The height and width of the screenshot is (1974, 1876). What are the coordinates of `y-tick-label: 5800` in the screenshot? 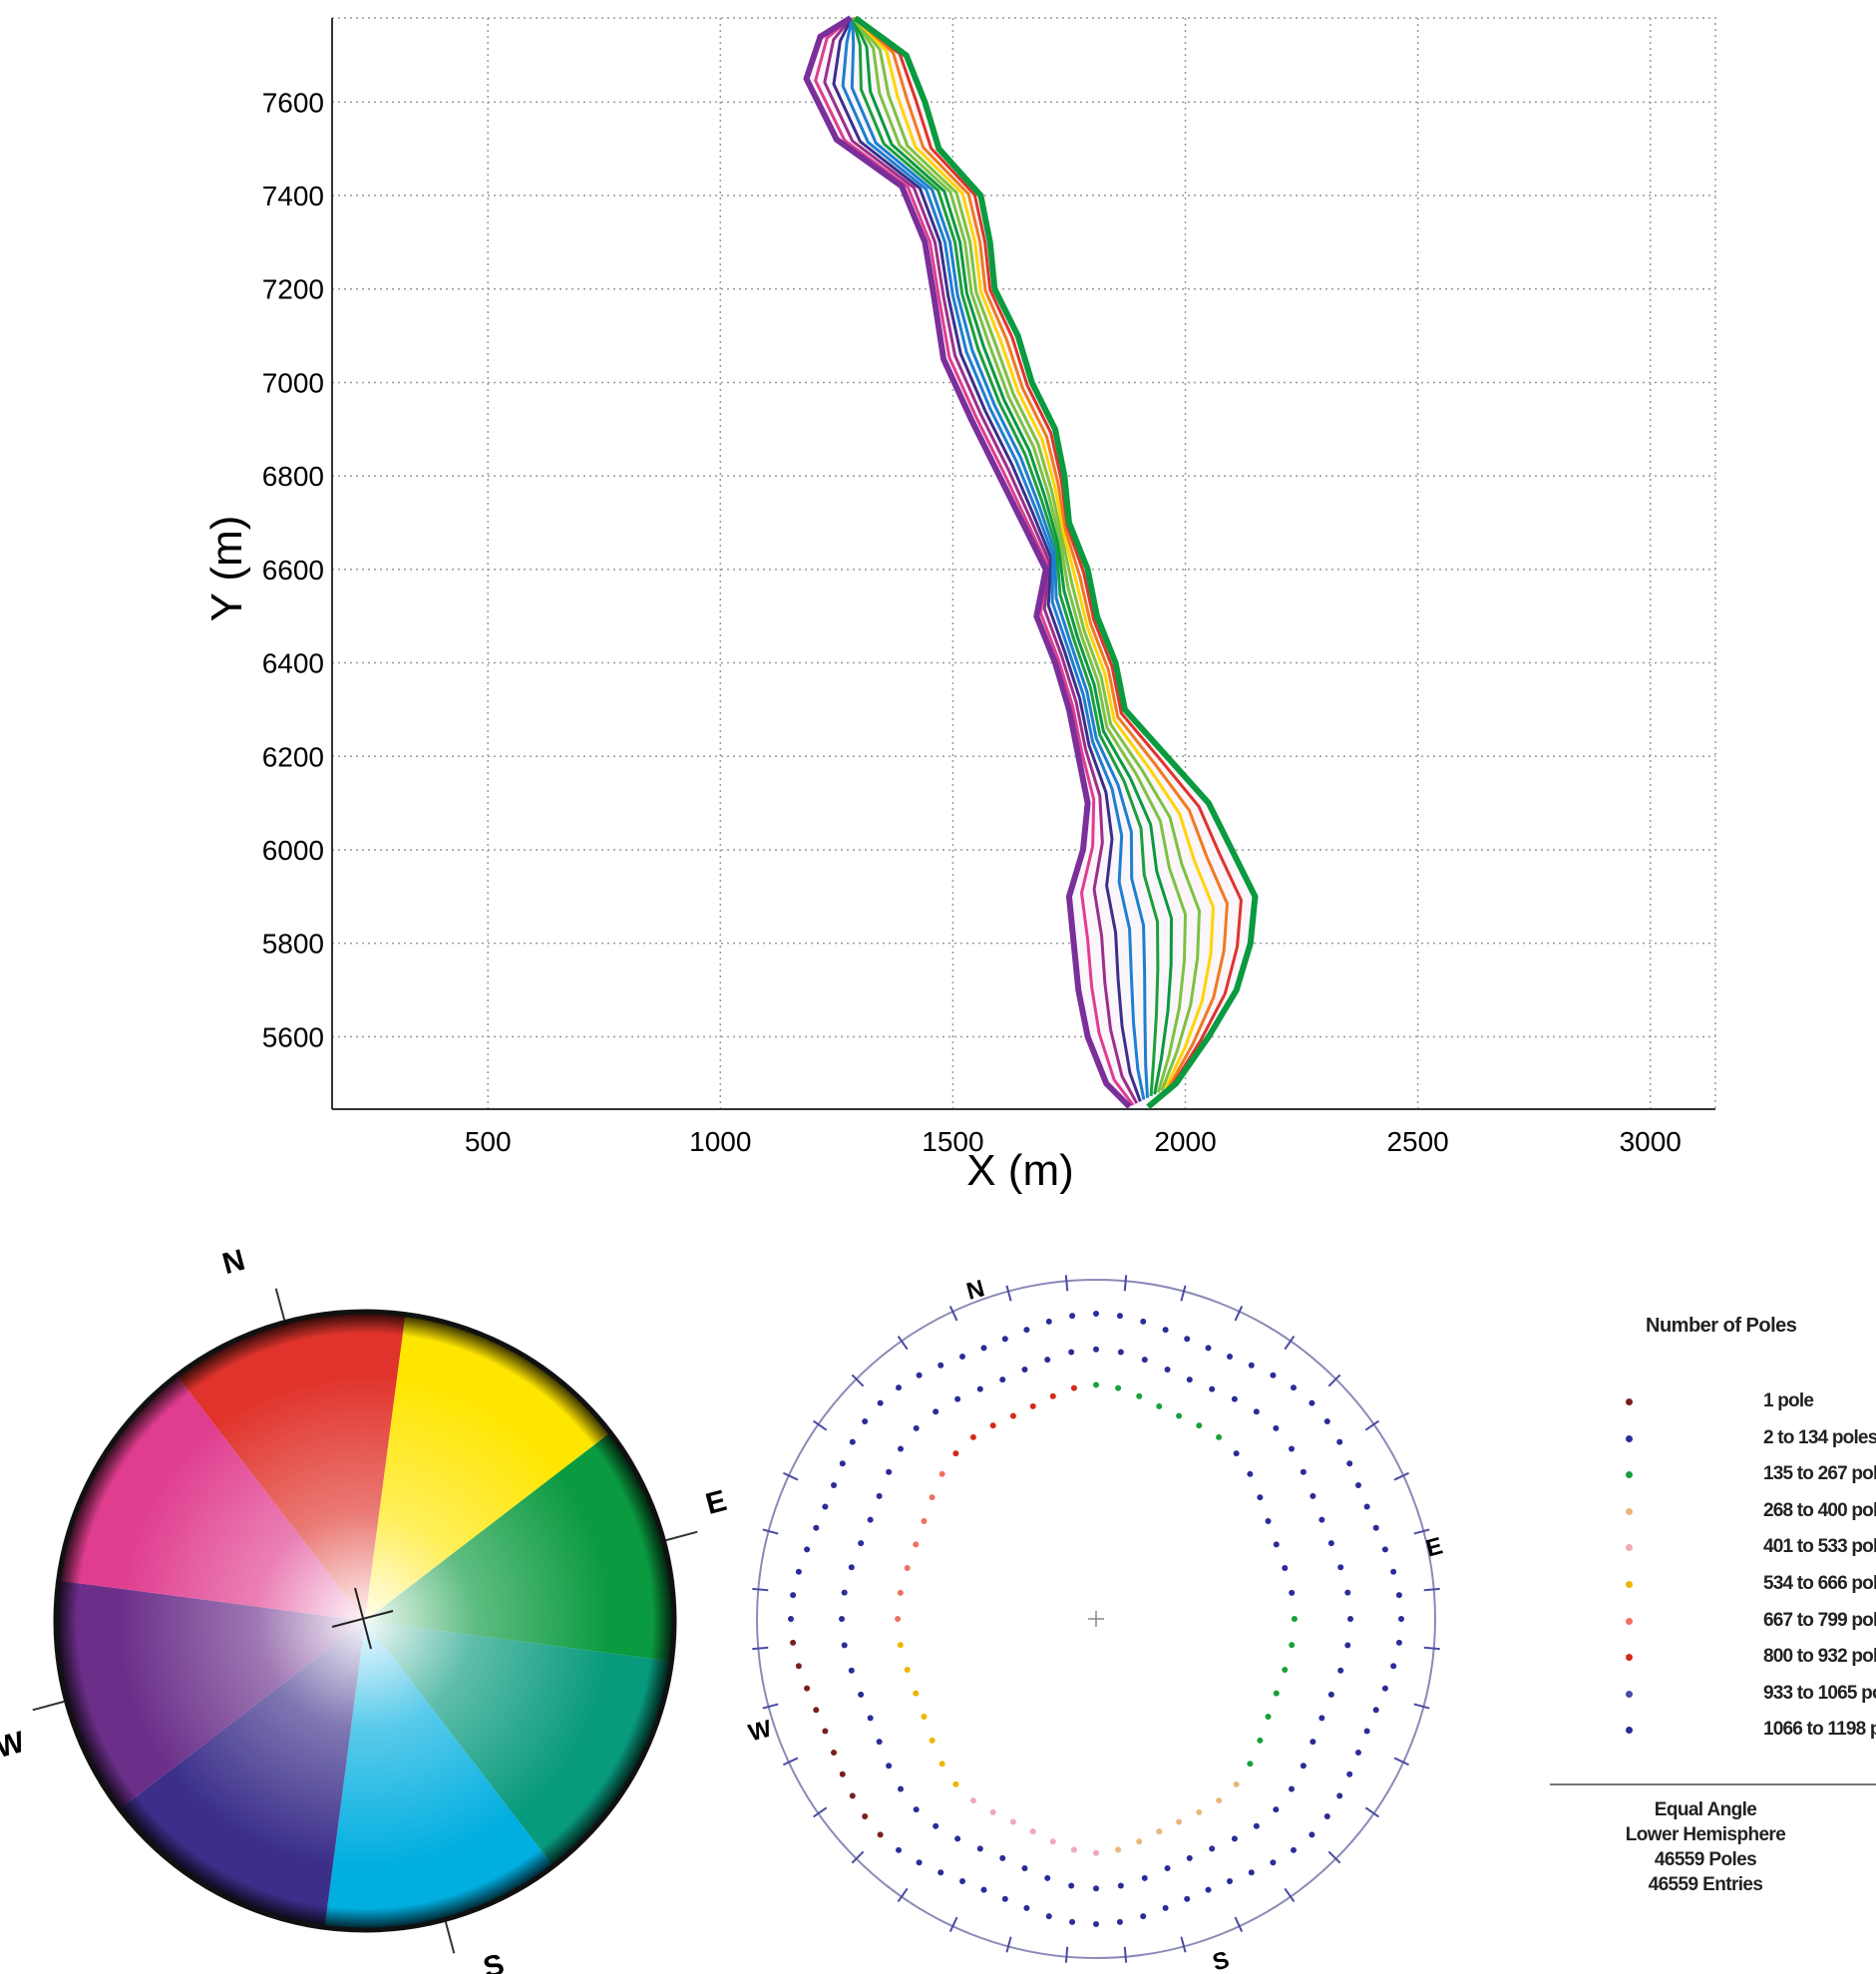 It's located at (293, 944).